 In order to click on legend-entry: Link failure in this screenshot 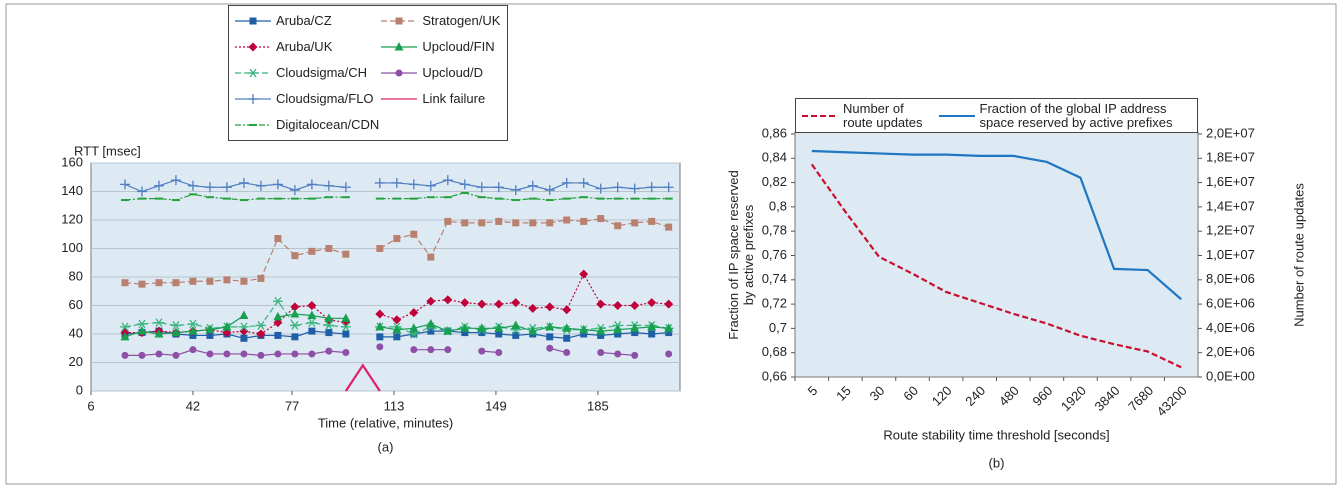, I will do `click(441, 99)`.